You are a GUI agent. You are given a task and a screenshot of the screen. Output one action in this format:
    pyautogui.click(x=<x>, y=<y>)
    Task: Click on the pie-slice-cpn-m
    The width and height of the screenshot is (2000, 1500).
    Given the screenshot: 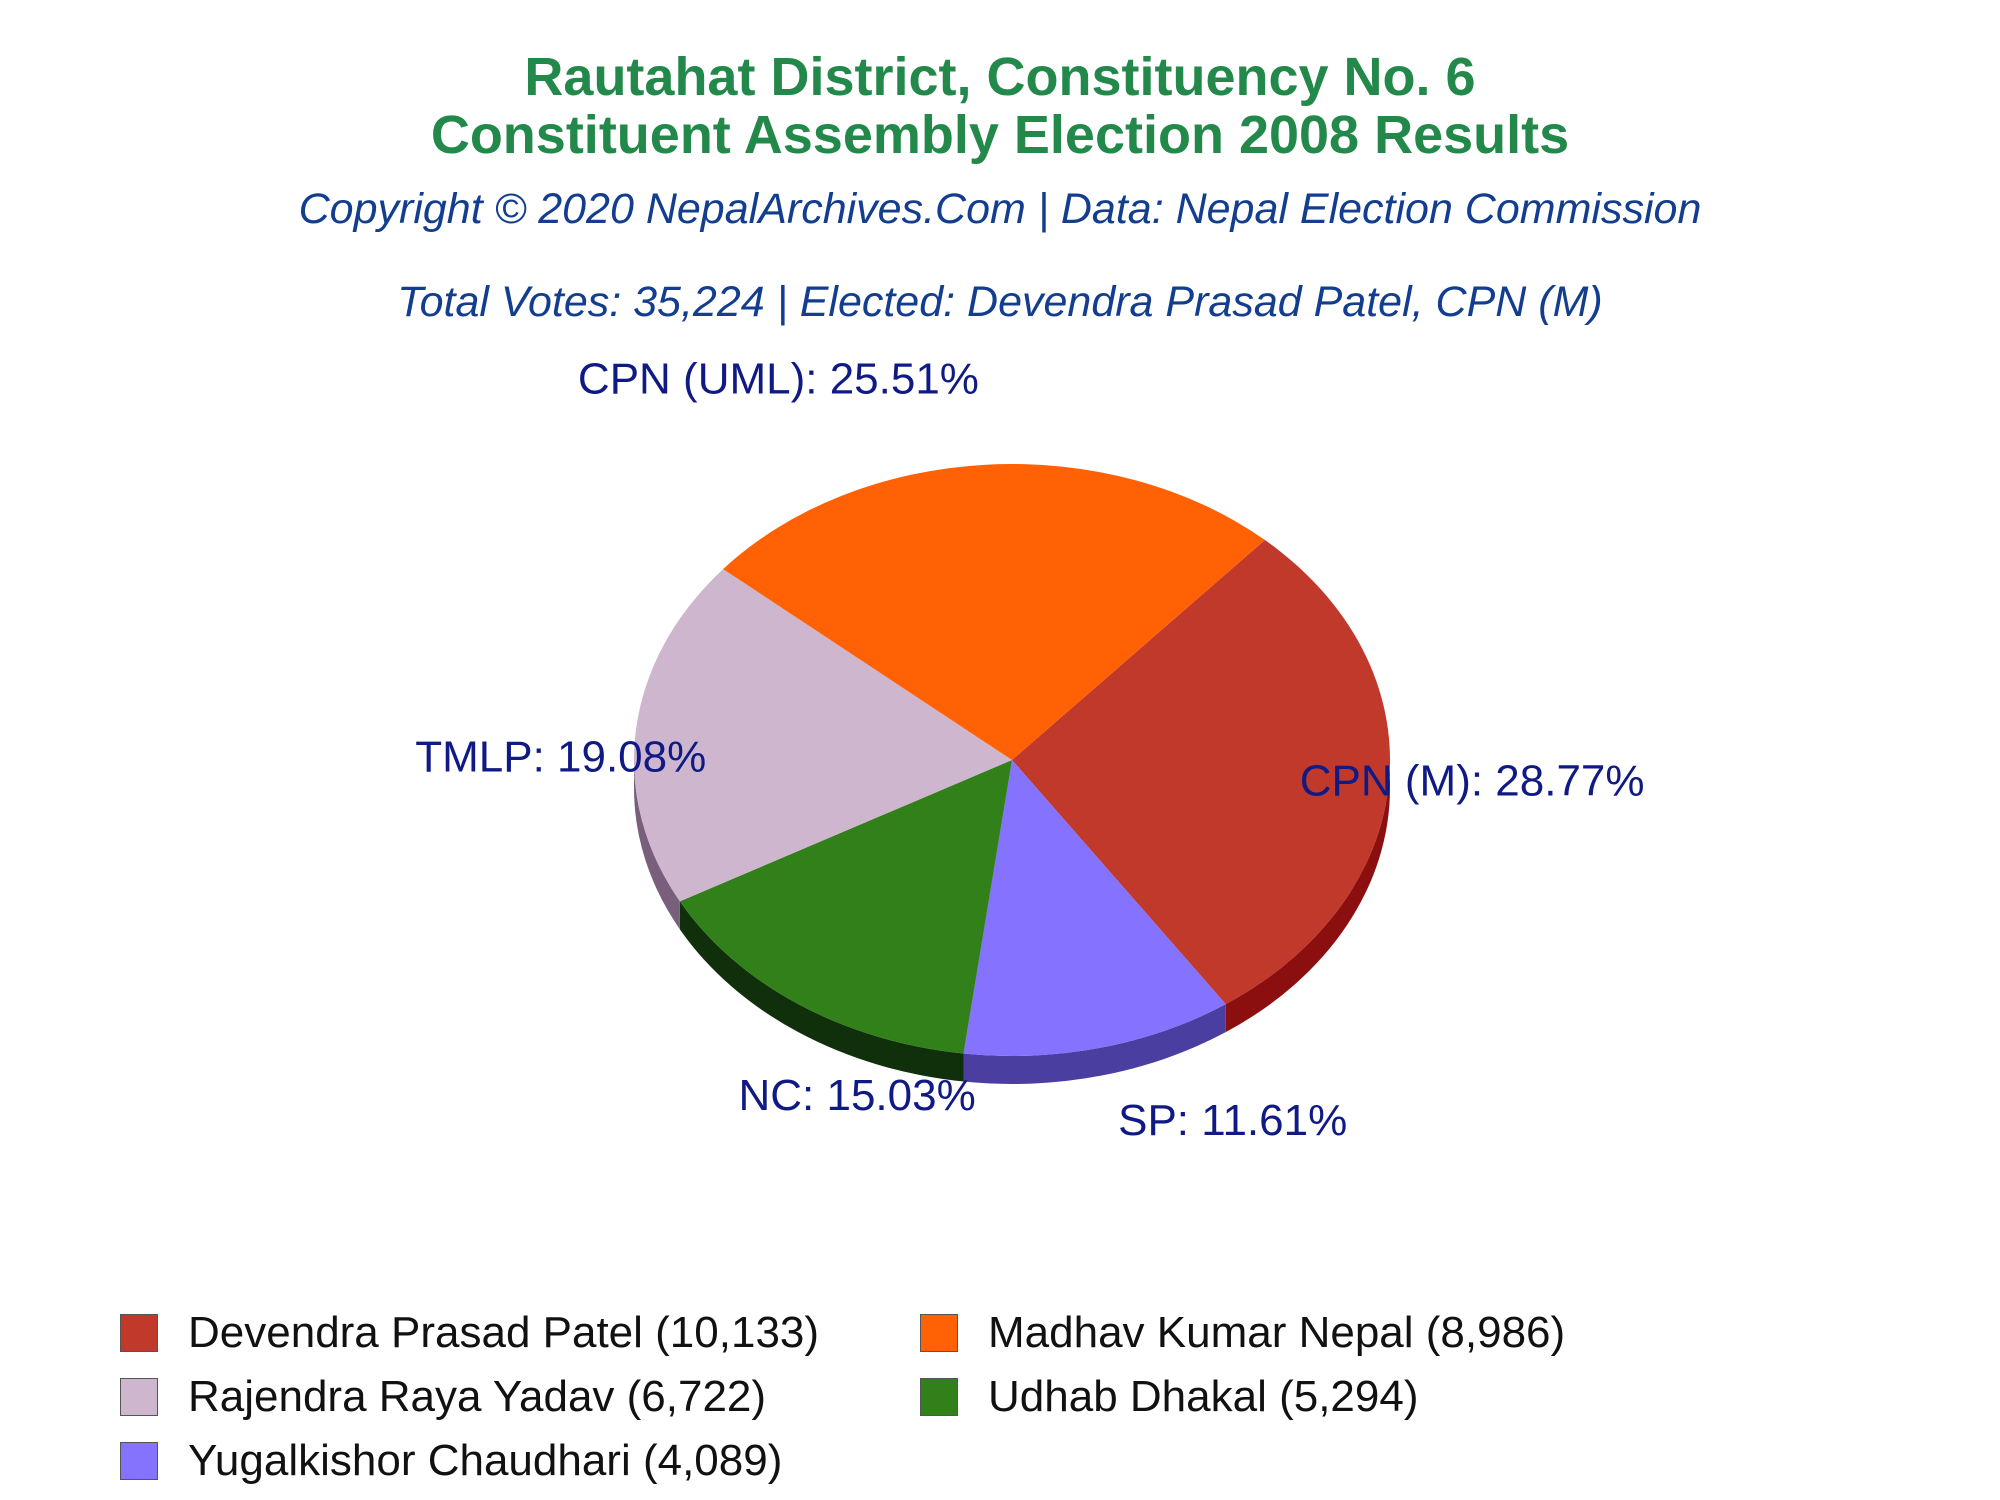 What is the action you would take?
    pyautogui.click(x=1201, y=772)
    